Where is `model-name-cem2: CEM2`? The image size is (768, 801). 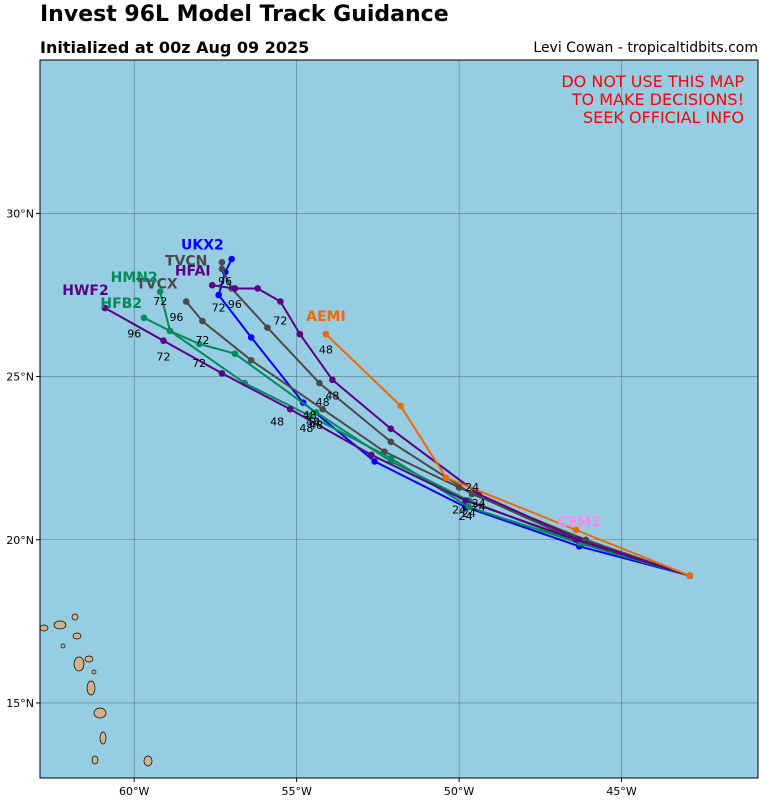
model-name-cem2: CEM2 is located at coordinates (580, 523).